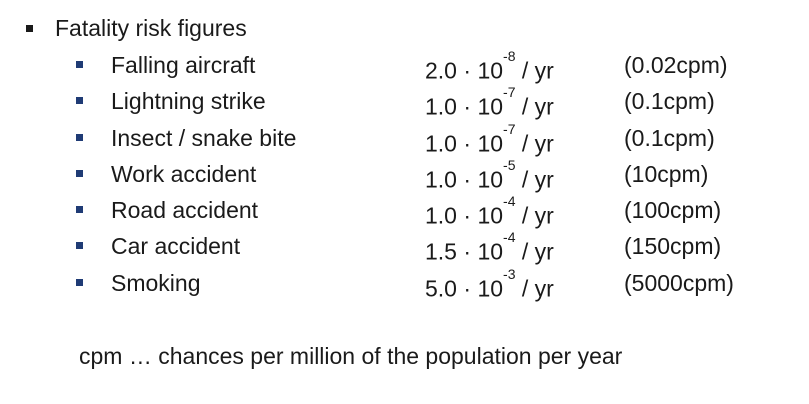 The height and width of the screenshot is (404, 809). Describe the element at coordinates (156, 282) in the screenshot. I see `risk-label: Smoking` at that location.